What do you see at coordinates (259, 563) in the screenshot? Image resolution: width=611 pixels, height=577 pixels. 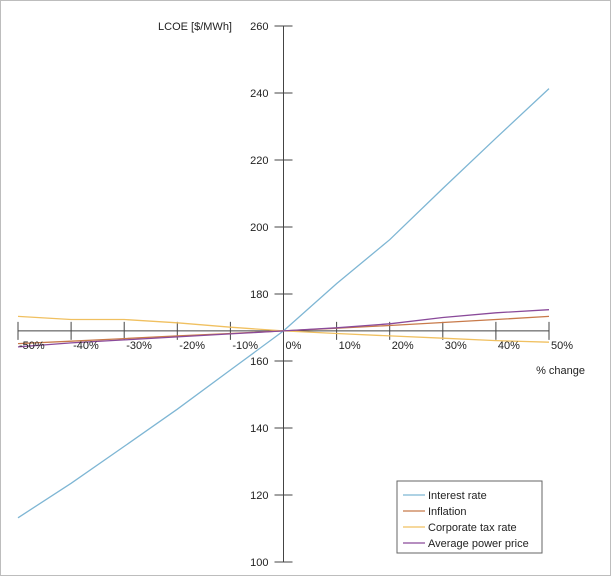 I see `y-tick-label: 100` at bounding box center [259, 563].